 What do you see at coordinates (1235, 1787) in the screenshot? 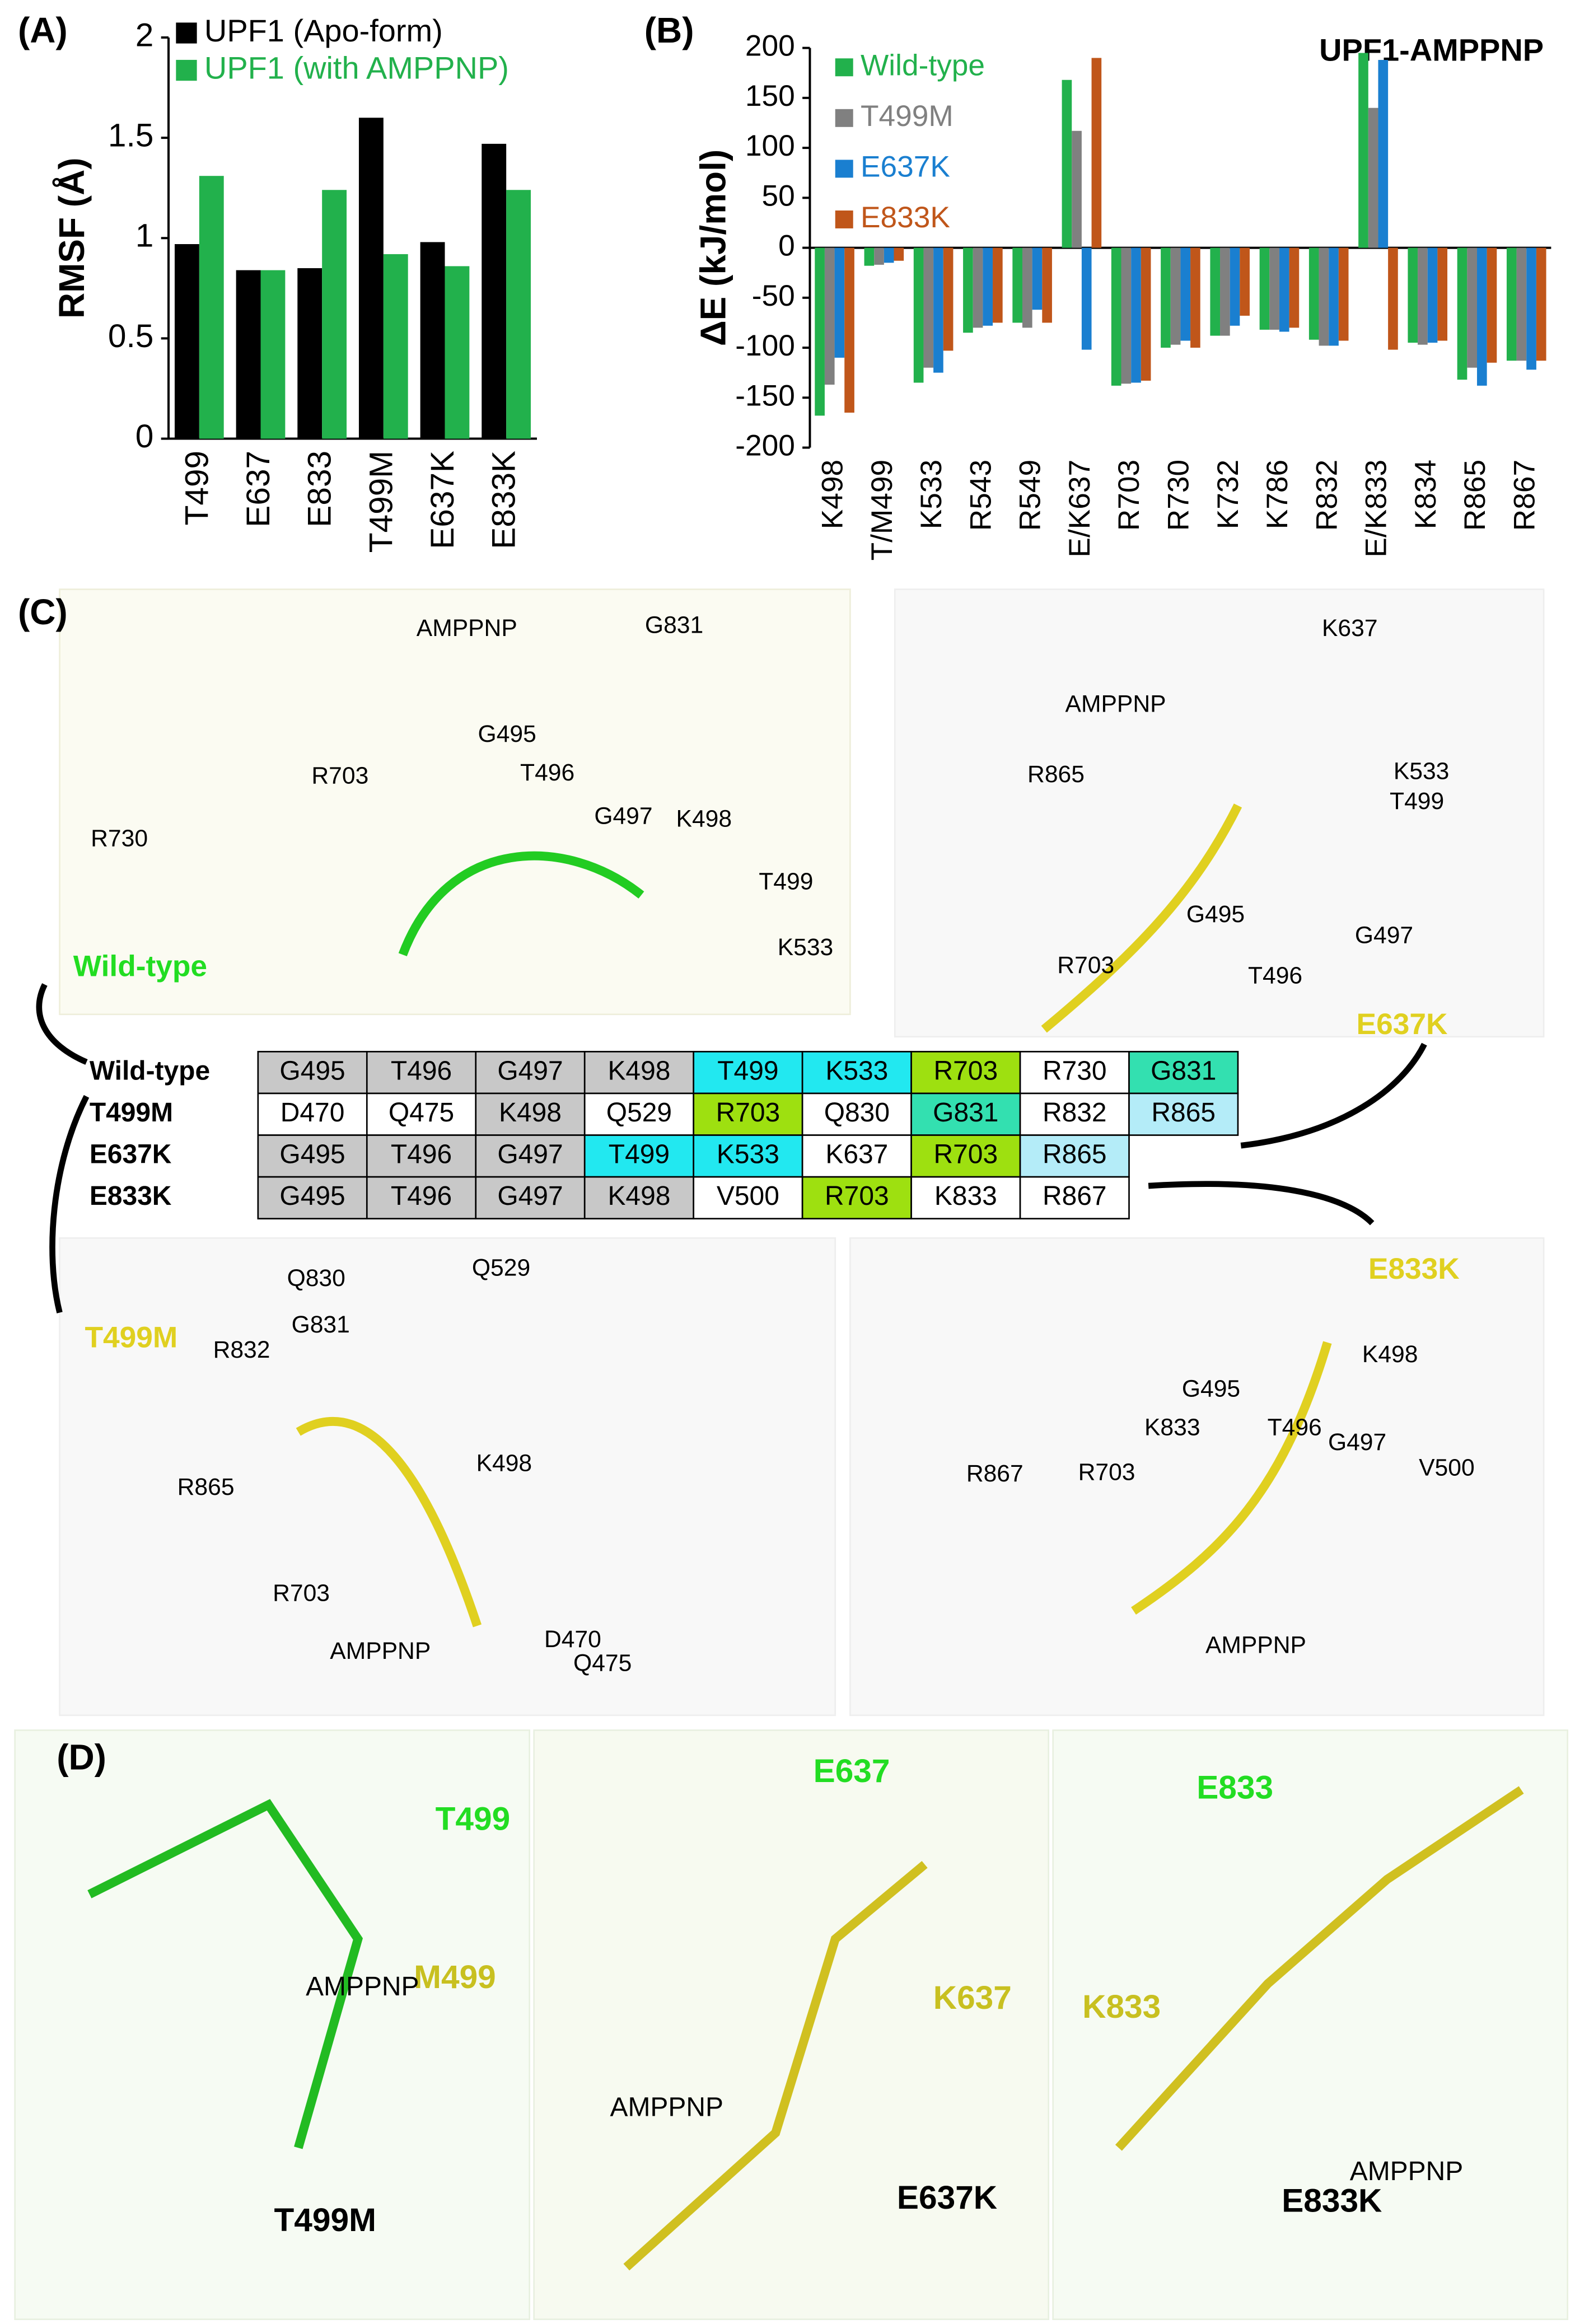
I see `residue-label: E833` at bounding box center [1235, 1787].